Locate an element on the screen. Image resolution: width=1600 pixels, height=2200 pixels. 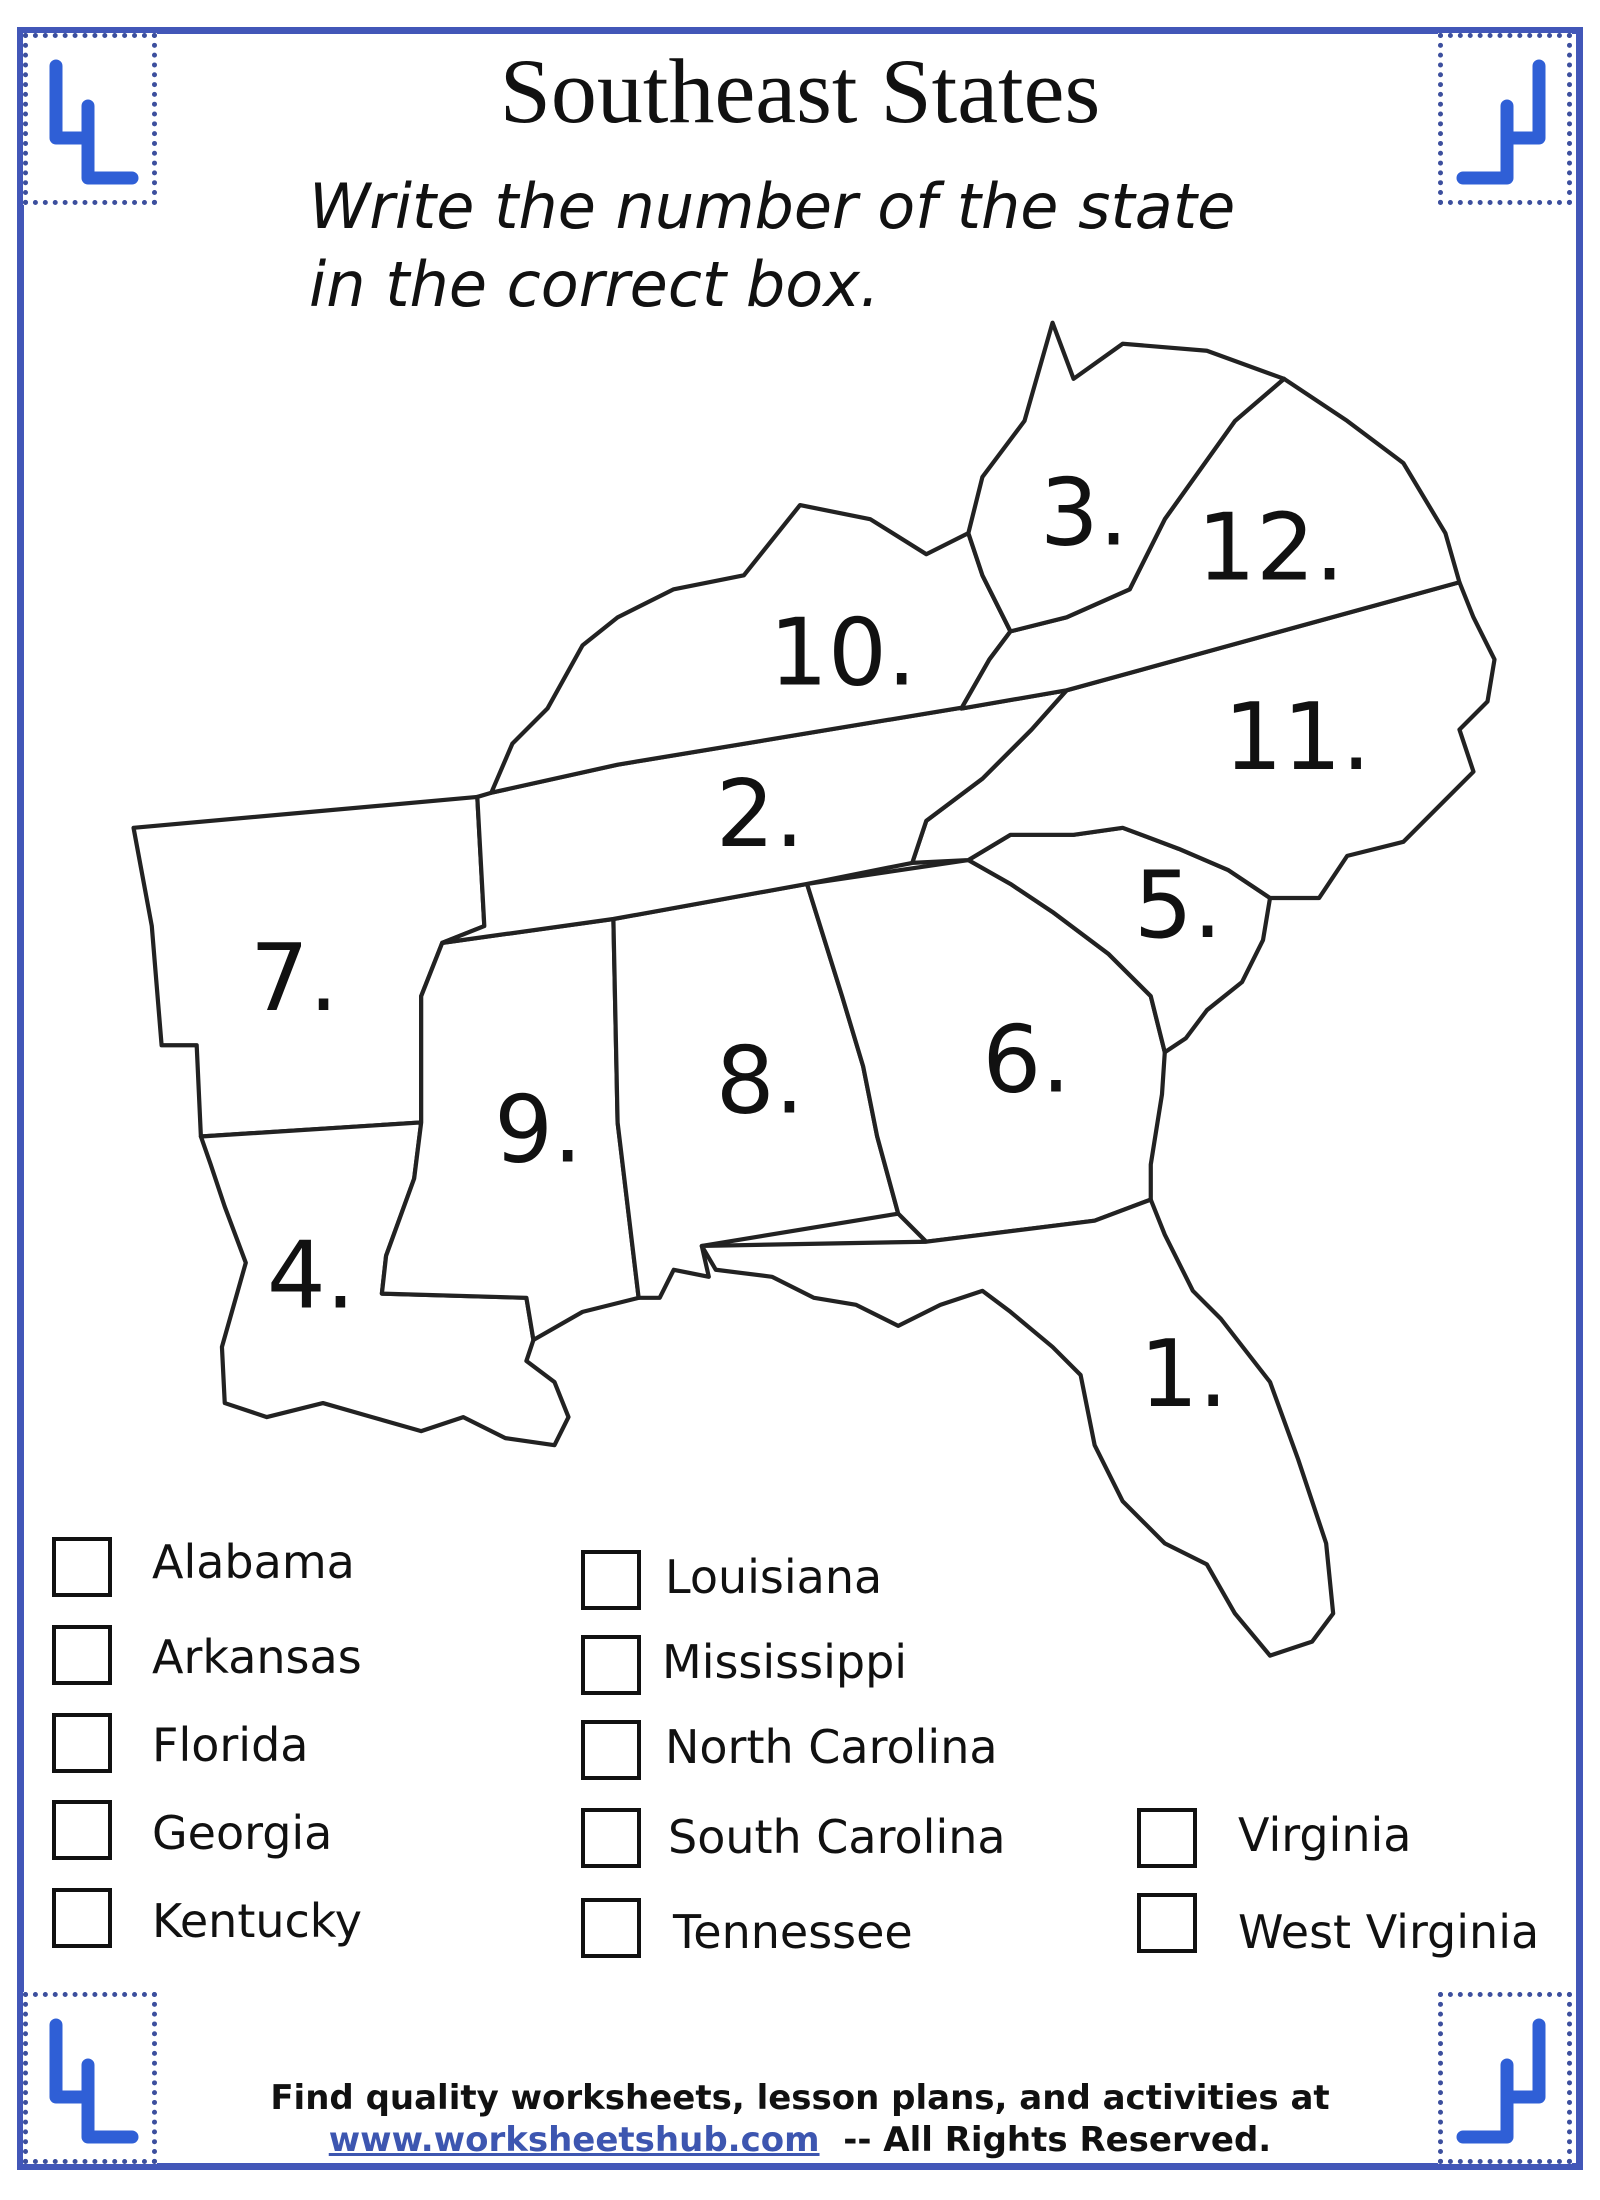
answer-box-mississippi is located at coordinates (611, 1665).